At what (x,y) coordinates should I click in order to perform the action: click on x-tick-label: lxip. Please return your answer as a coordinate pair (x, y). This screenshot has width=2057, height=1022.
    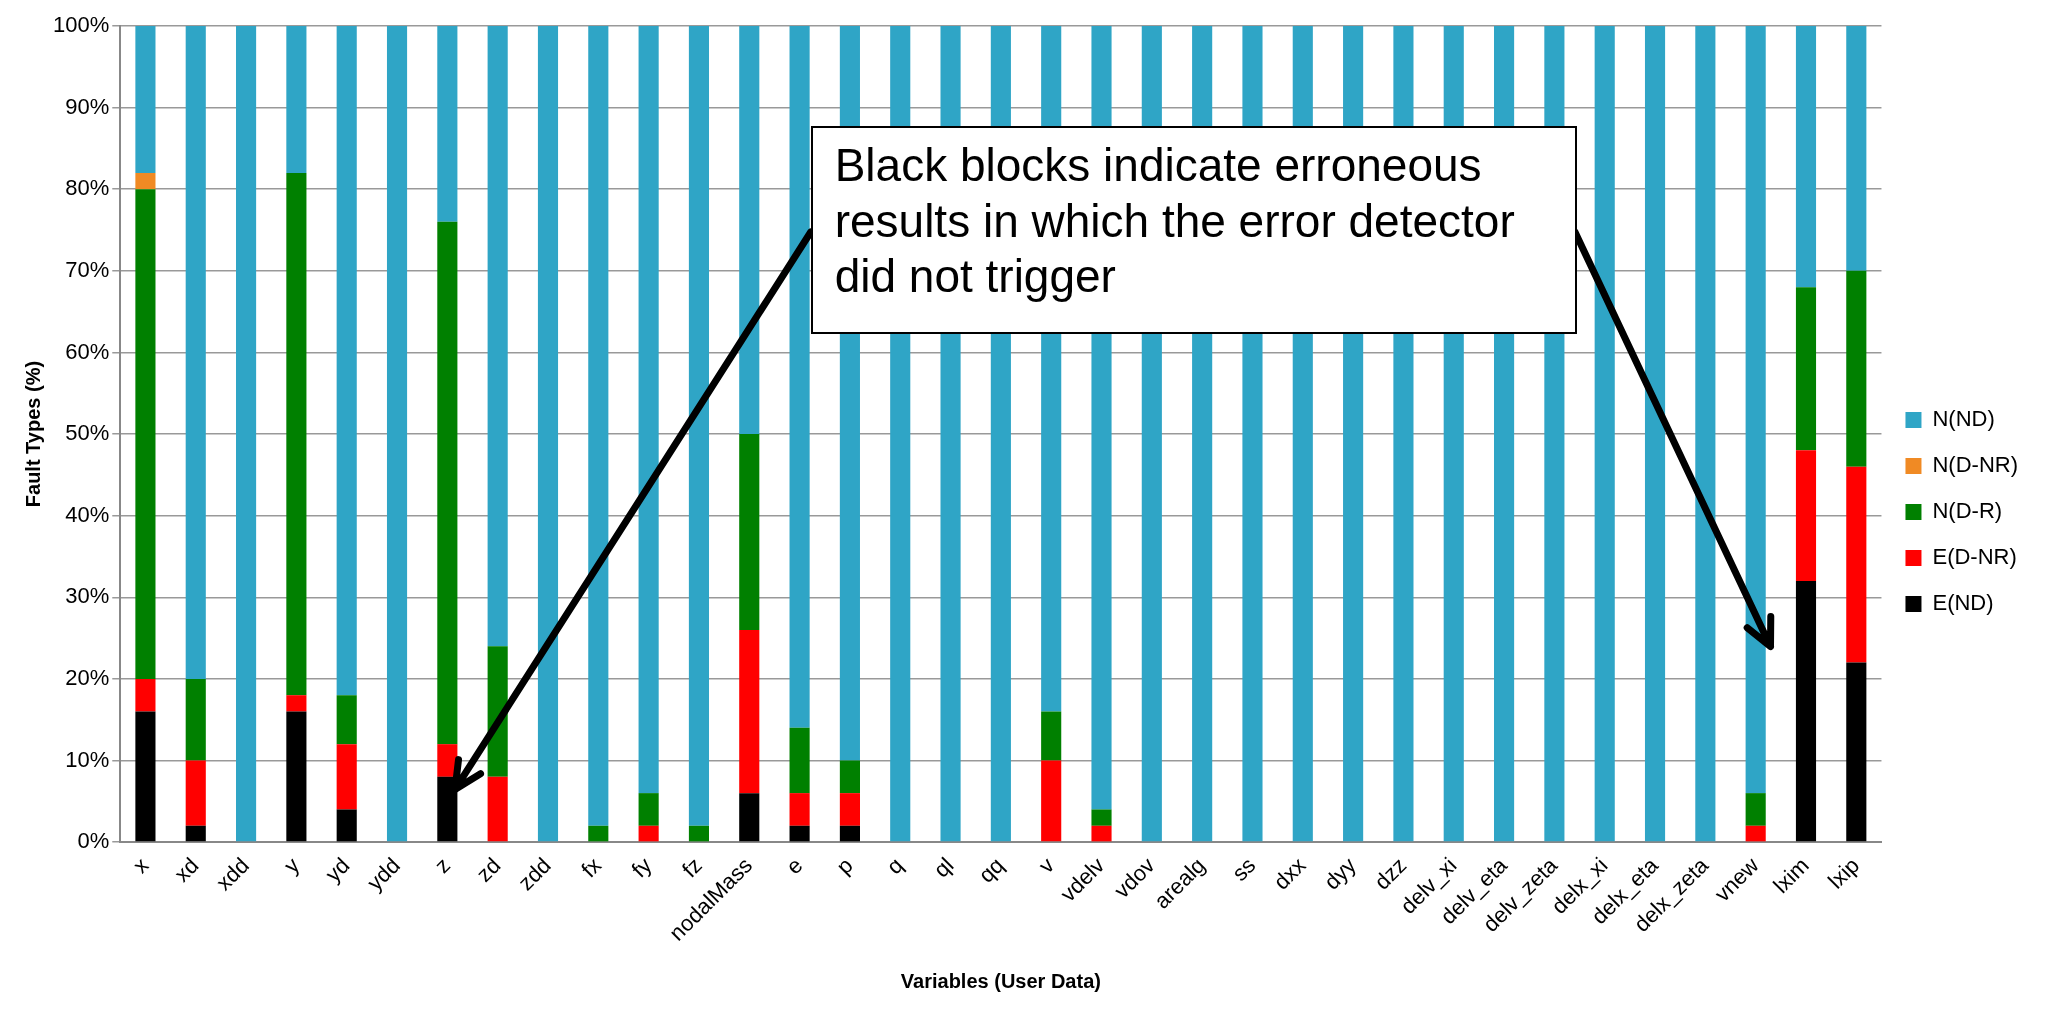
    Looking at the image, I should click on (1844, 873).